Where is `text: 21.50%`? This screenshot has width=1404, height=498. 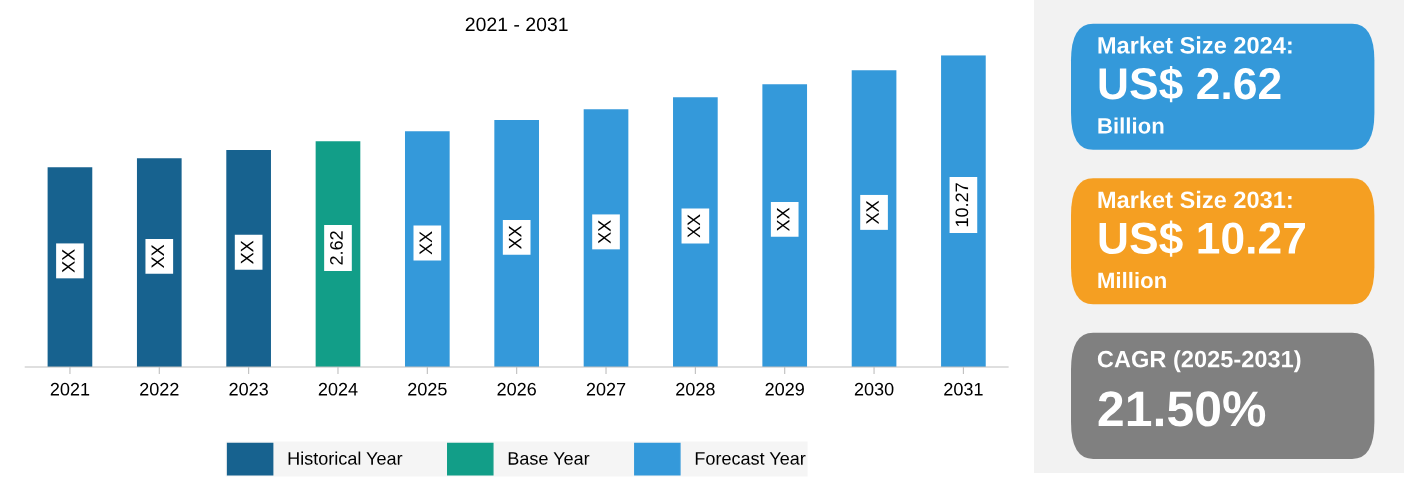
text: 21.50% is located at coordinates (1182, 409).